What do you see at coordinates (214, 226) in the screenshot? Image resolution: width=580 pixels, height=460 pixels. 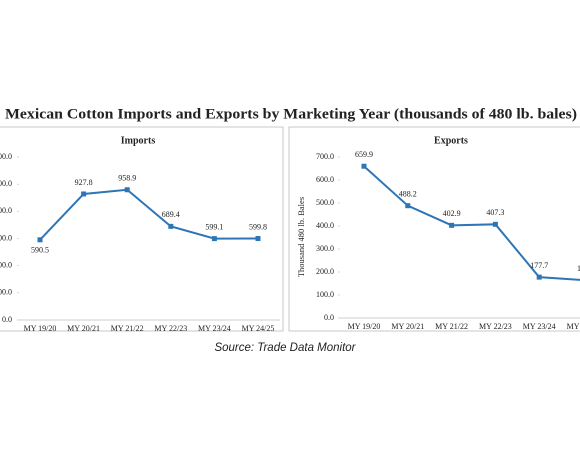 I see `data-label: 599.1` at bounding box center [214, 226].